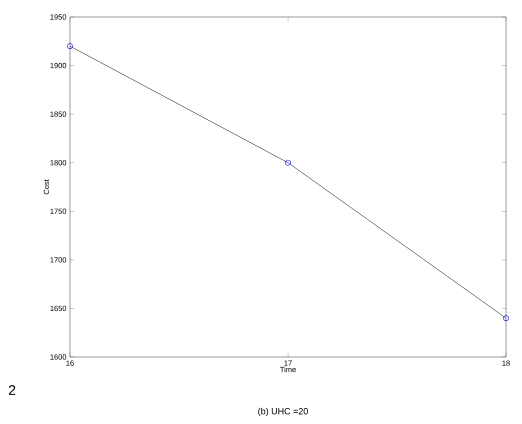  I want to click on text: 2, so click(12, 390).